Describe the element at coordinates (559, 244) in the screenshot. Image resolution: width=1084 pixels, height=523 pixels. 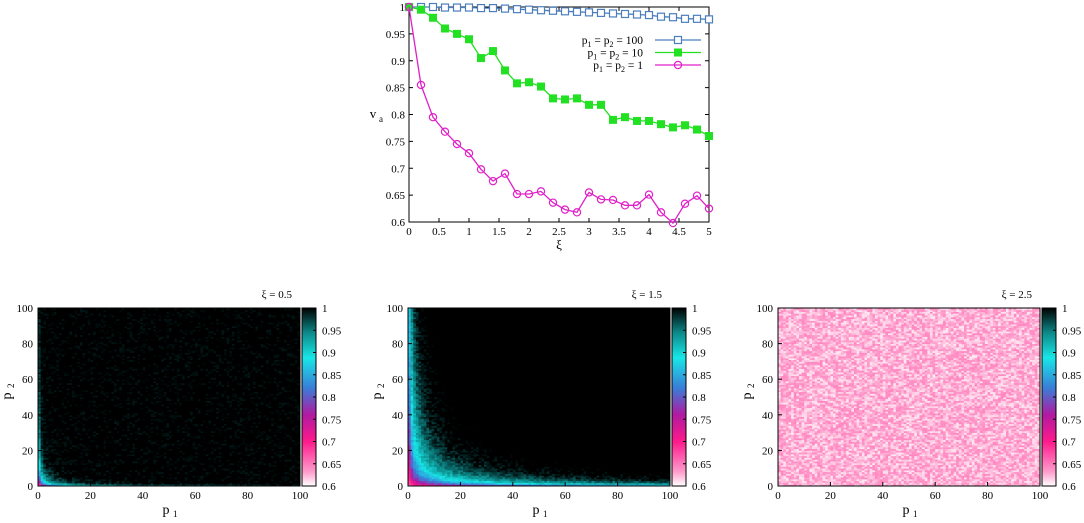
I see `x-axis-label: ξ` at that location.